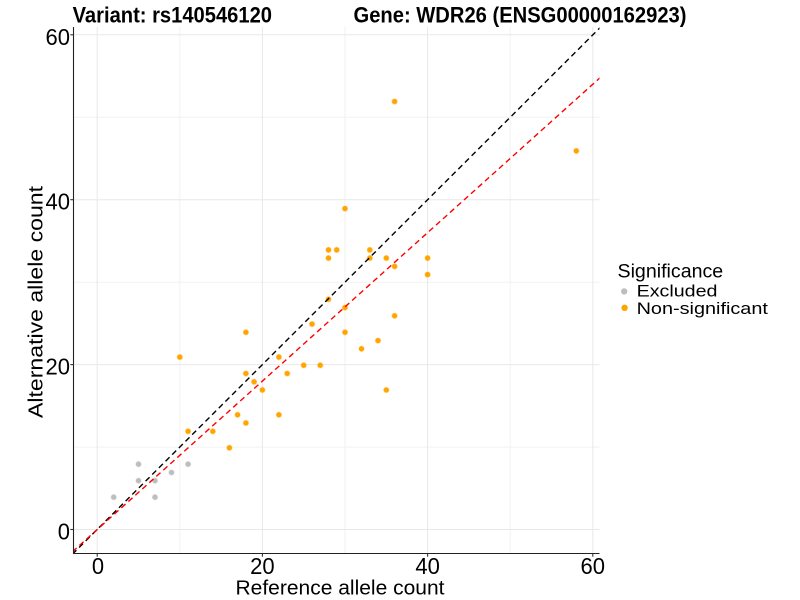 The image size is (800, 600). What do you see at coordinates (340, 587) in the screenshot?
I see `svg-text: Reference allele count` at bounding box center [340, 587].